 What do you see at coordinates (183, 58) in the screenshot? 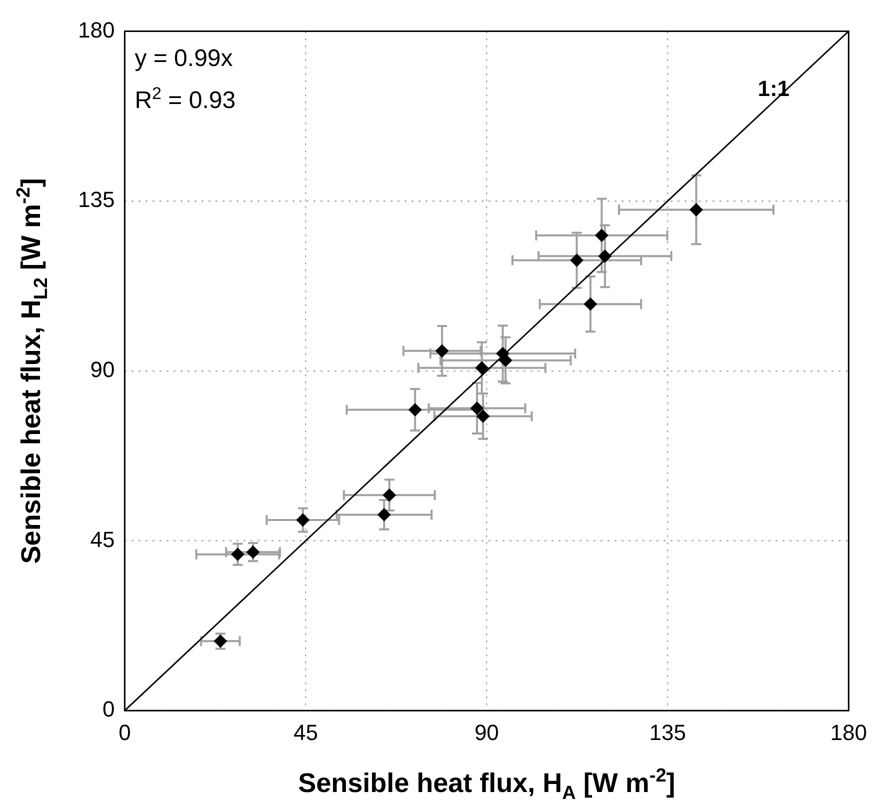
I see `annotation: y = 0.99x` at bounding box center [183, 58].